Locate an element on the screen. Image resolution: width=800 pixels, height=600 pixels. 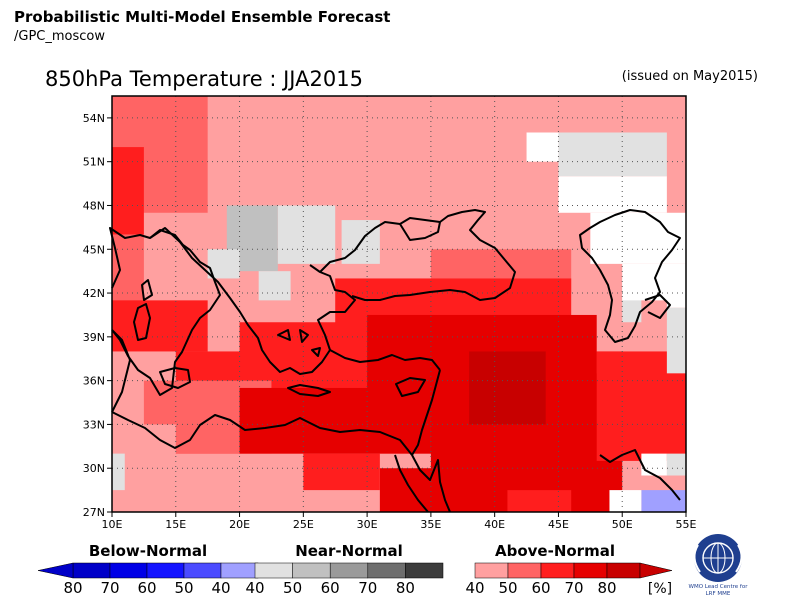
lat-label: 30N is located at coordinates (94, 468).